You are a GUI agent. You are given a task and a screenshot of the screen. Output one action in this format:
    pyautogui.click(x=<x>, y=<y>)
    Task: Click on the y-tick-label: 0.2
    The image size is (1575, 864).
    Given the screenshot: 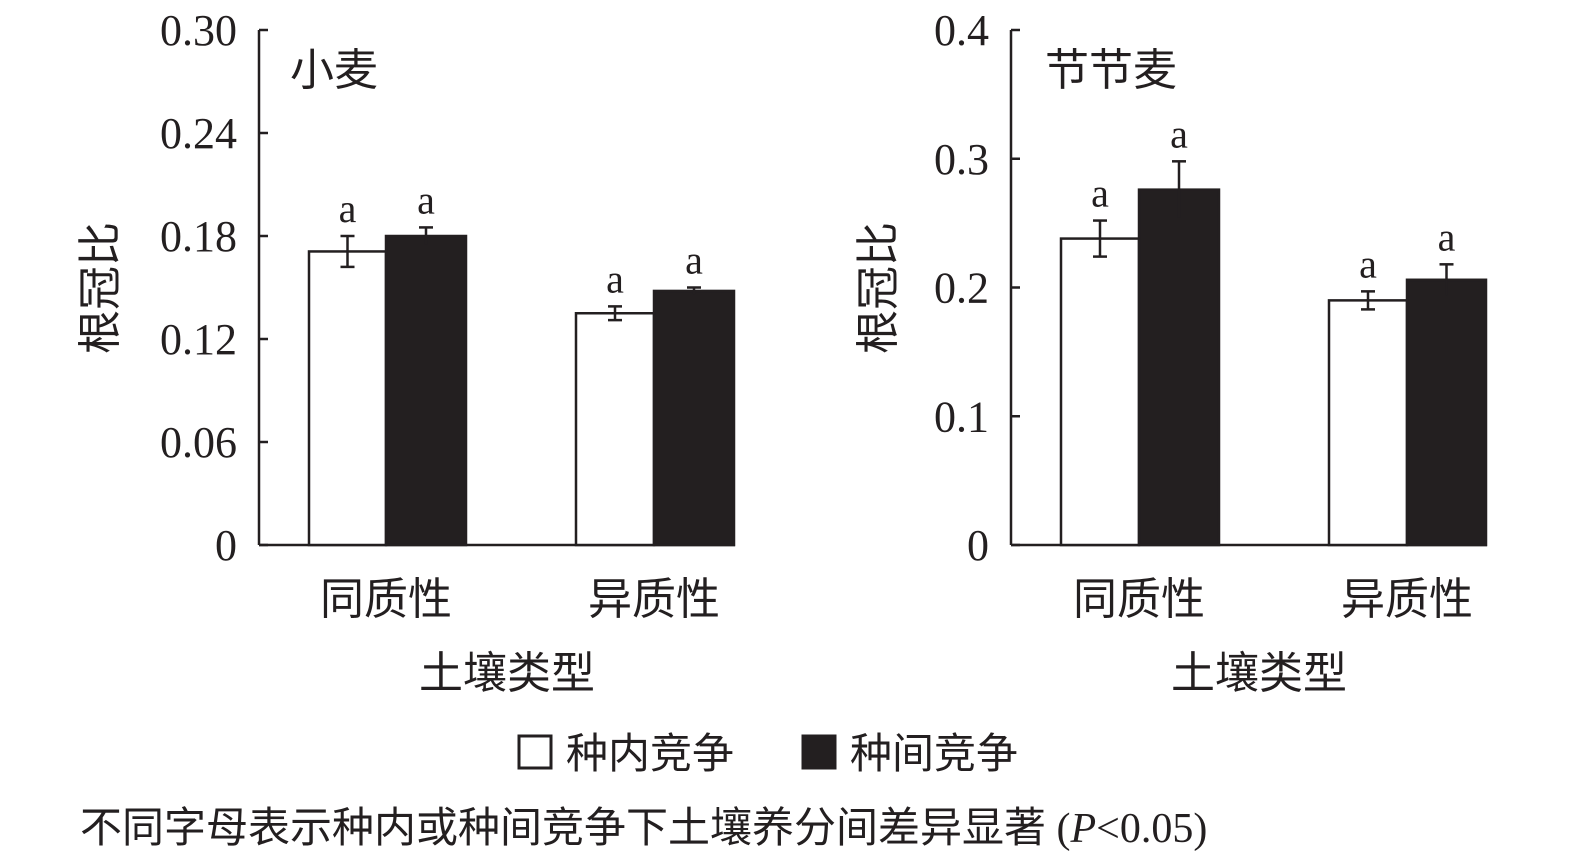 What is the action you would take?
    pyautogui.click(x=961, y=288)
    